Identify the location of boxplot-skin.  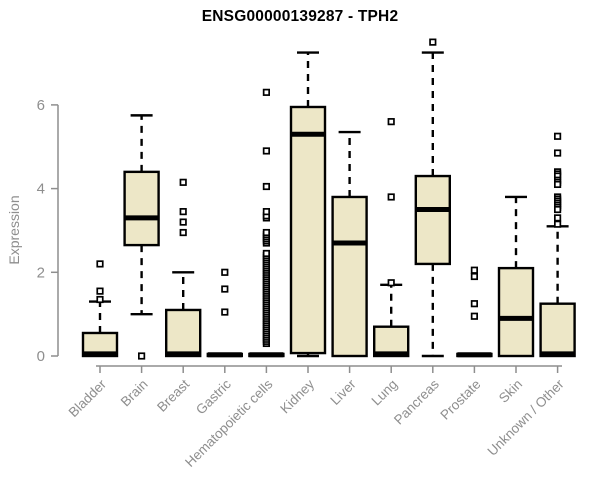
(516, 276).